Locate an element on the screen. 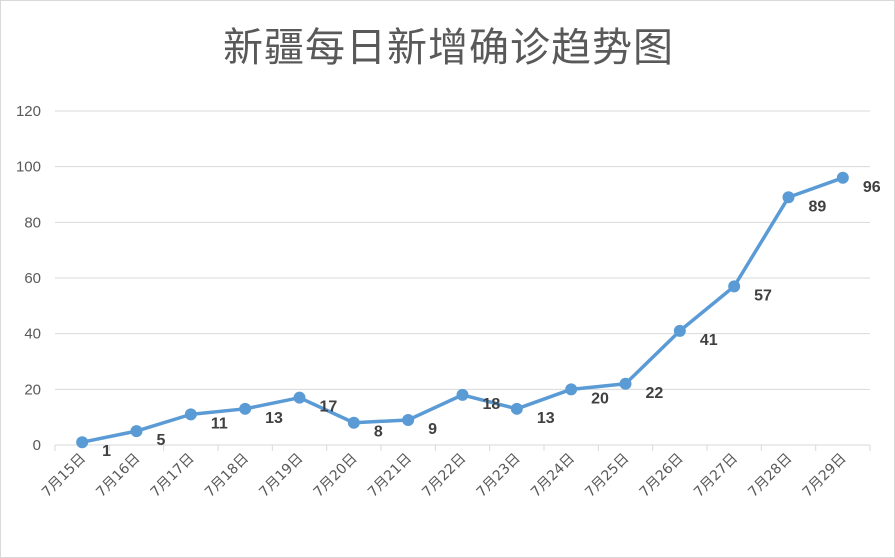 This screenshot has width=895, height=558. data-label: 5 is located at coordinates (161, 440).